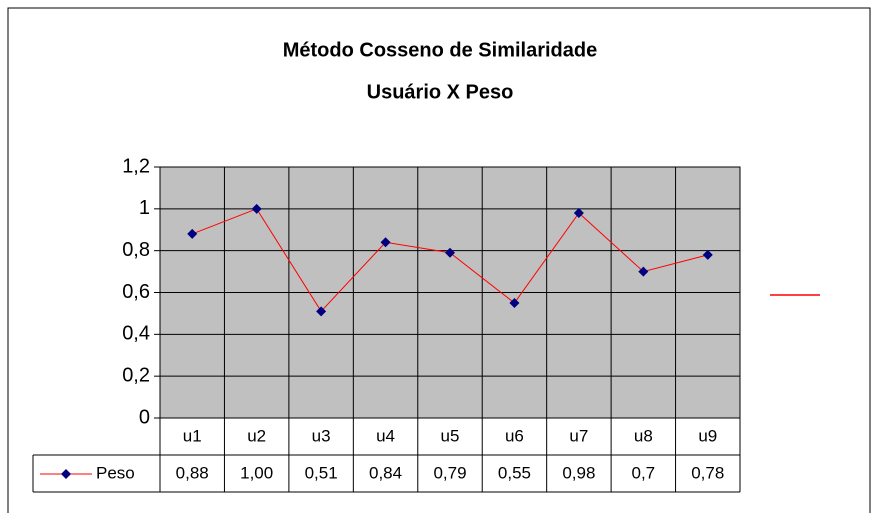 The height and width of the screenshot is (513, 880). What do you see at coordinates (514, 472) in the screenshot?
I see `table-value: 0,55` at bounding box center [514, 472].